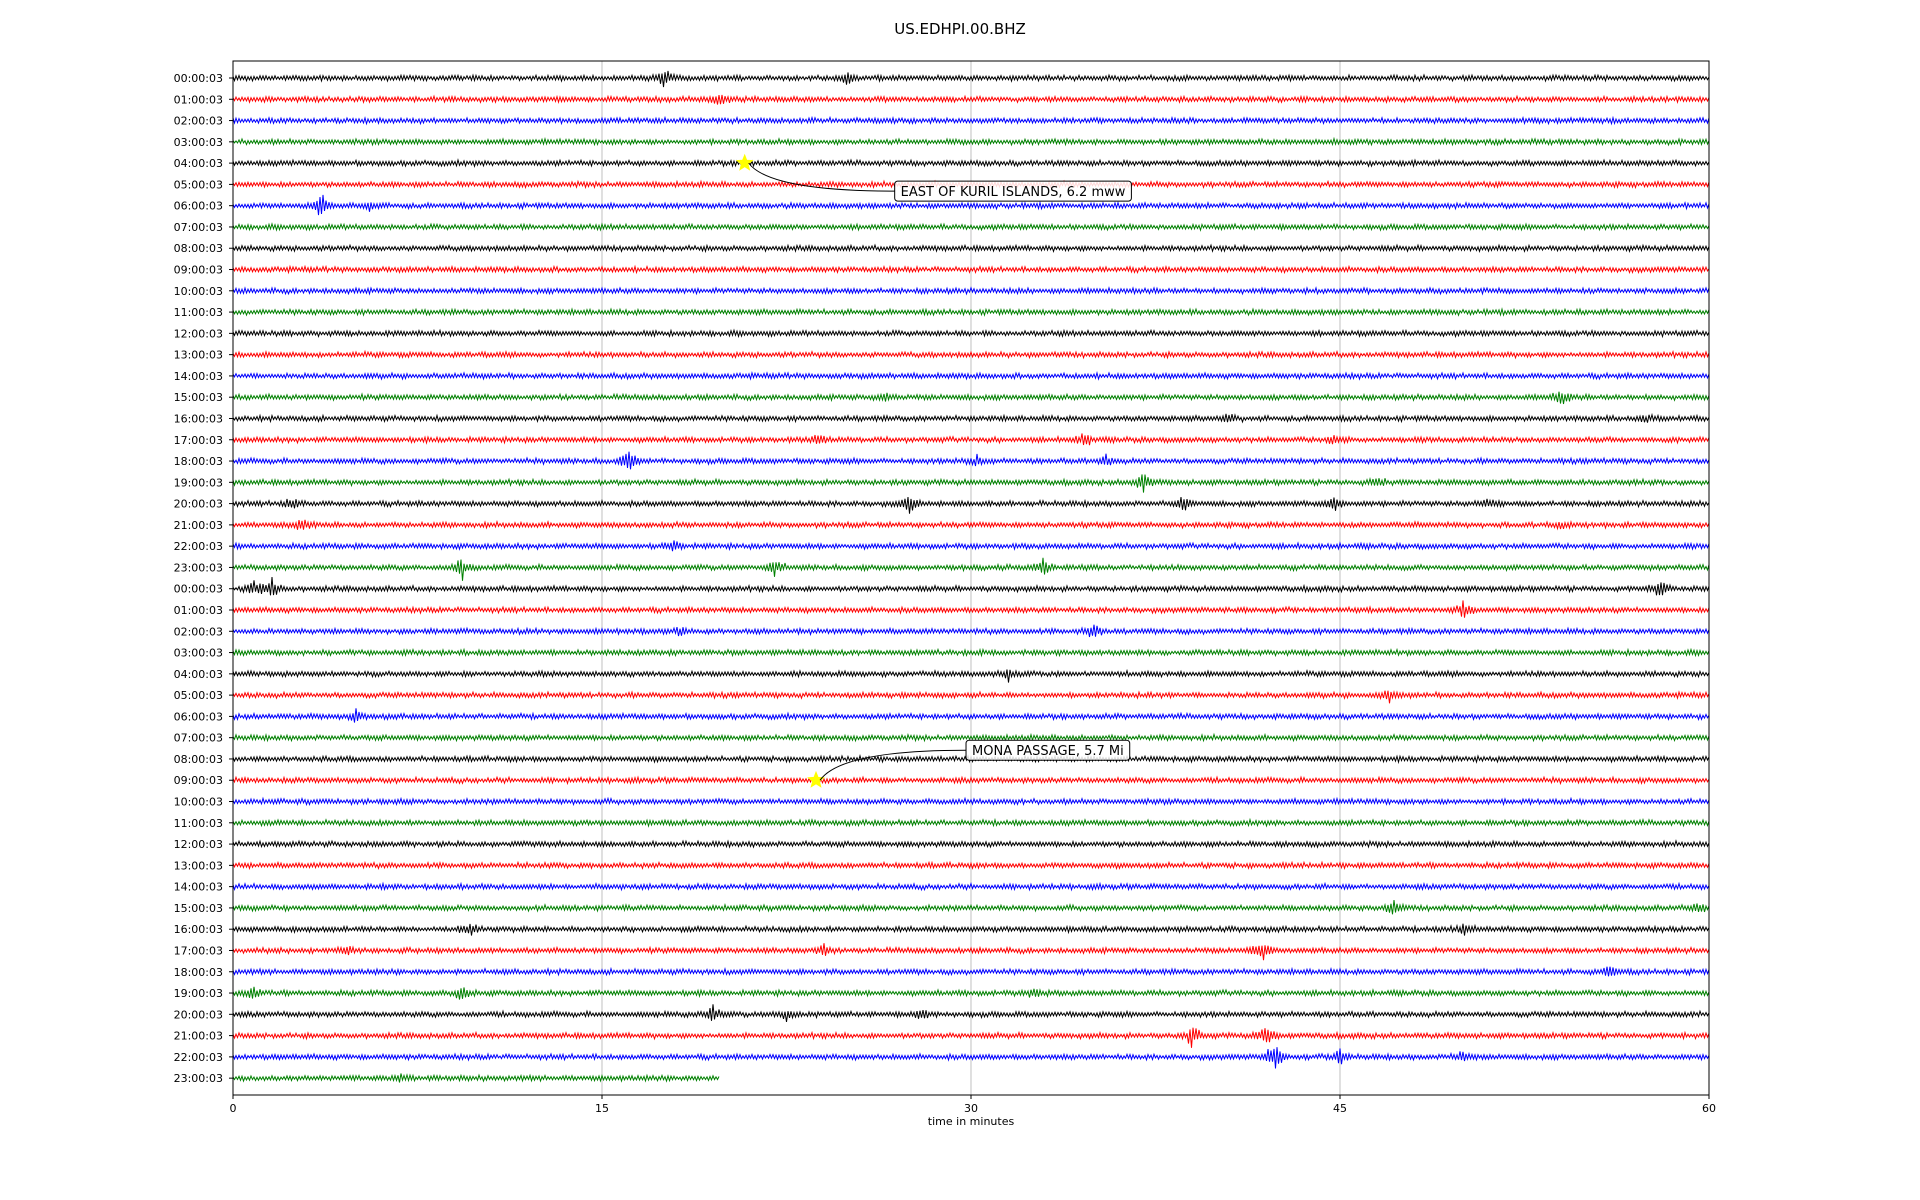  What do you see at coordinates (971, 1121) in the screenshot?
I see `x-axis-label: time in minutes` at bounding box center [971, 1121].